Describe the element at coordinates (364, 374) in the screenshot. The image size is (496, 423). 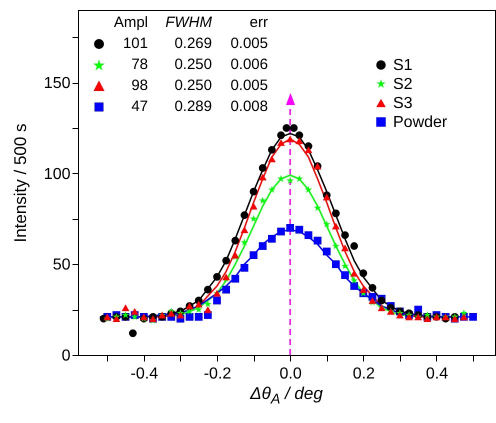
I see `x-tick-label: 0.2` at that location.